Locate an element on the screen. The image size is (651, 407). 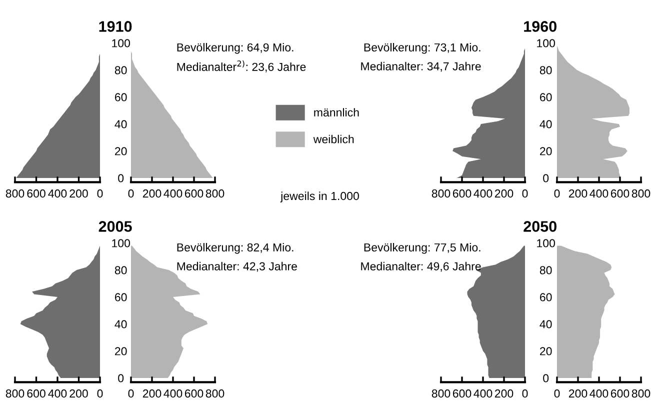
annotation: Medianalter: 42,3 Jahre is located at coordinates (237, 267).